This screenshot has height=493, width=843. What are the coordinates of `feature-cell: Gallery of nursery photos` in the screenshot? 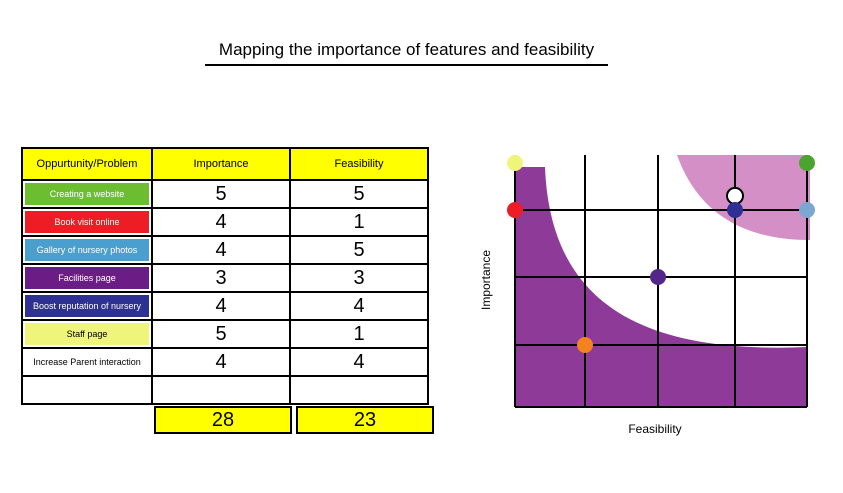 It's located at (87, 250).